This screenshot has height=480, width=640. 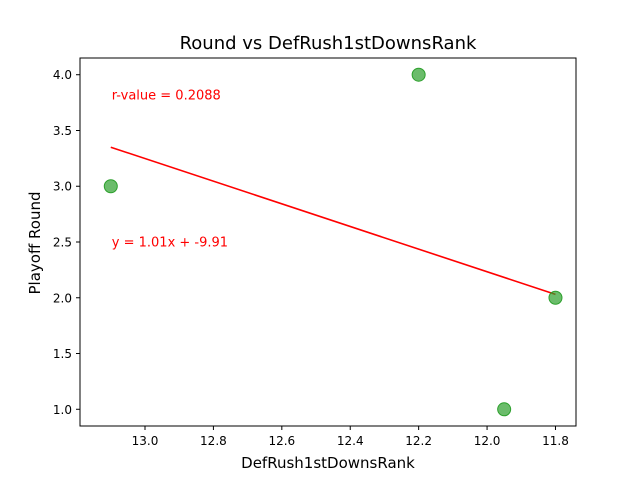 What do you see at coordinates (418, 441) in the screenshot?
I see `x-tick-label: 12.2` at bounding box center [418, 441].